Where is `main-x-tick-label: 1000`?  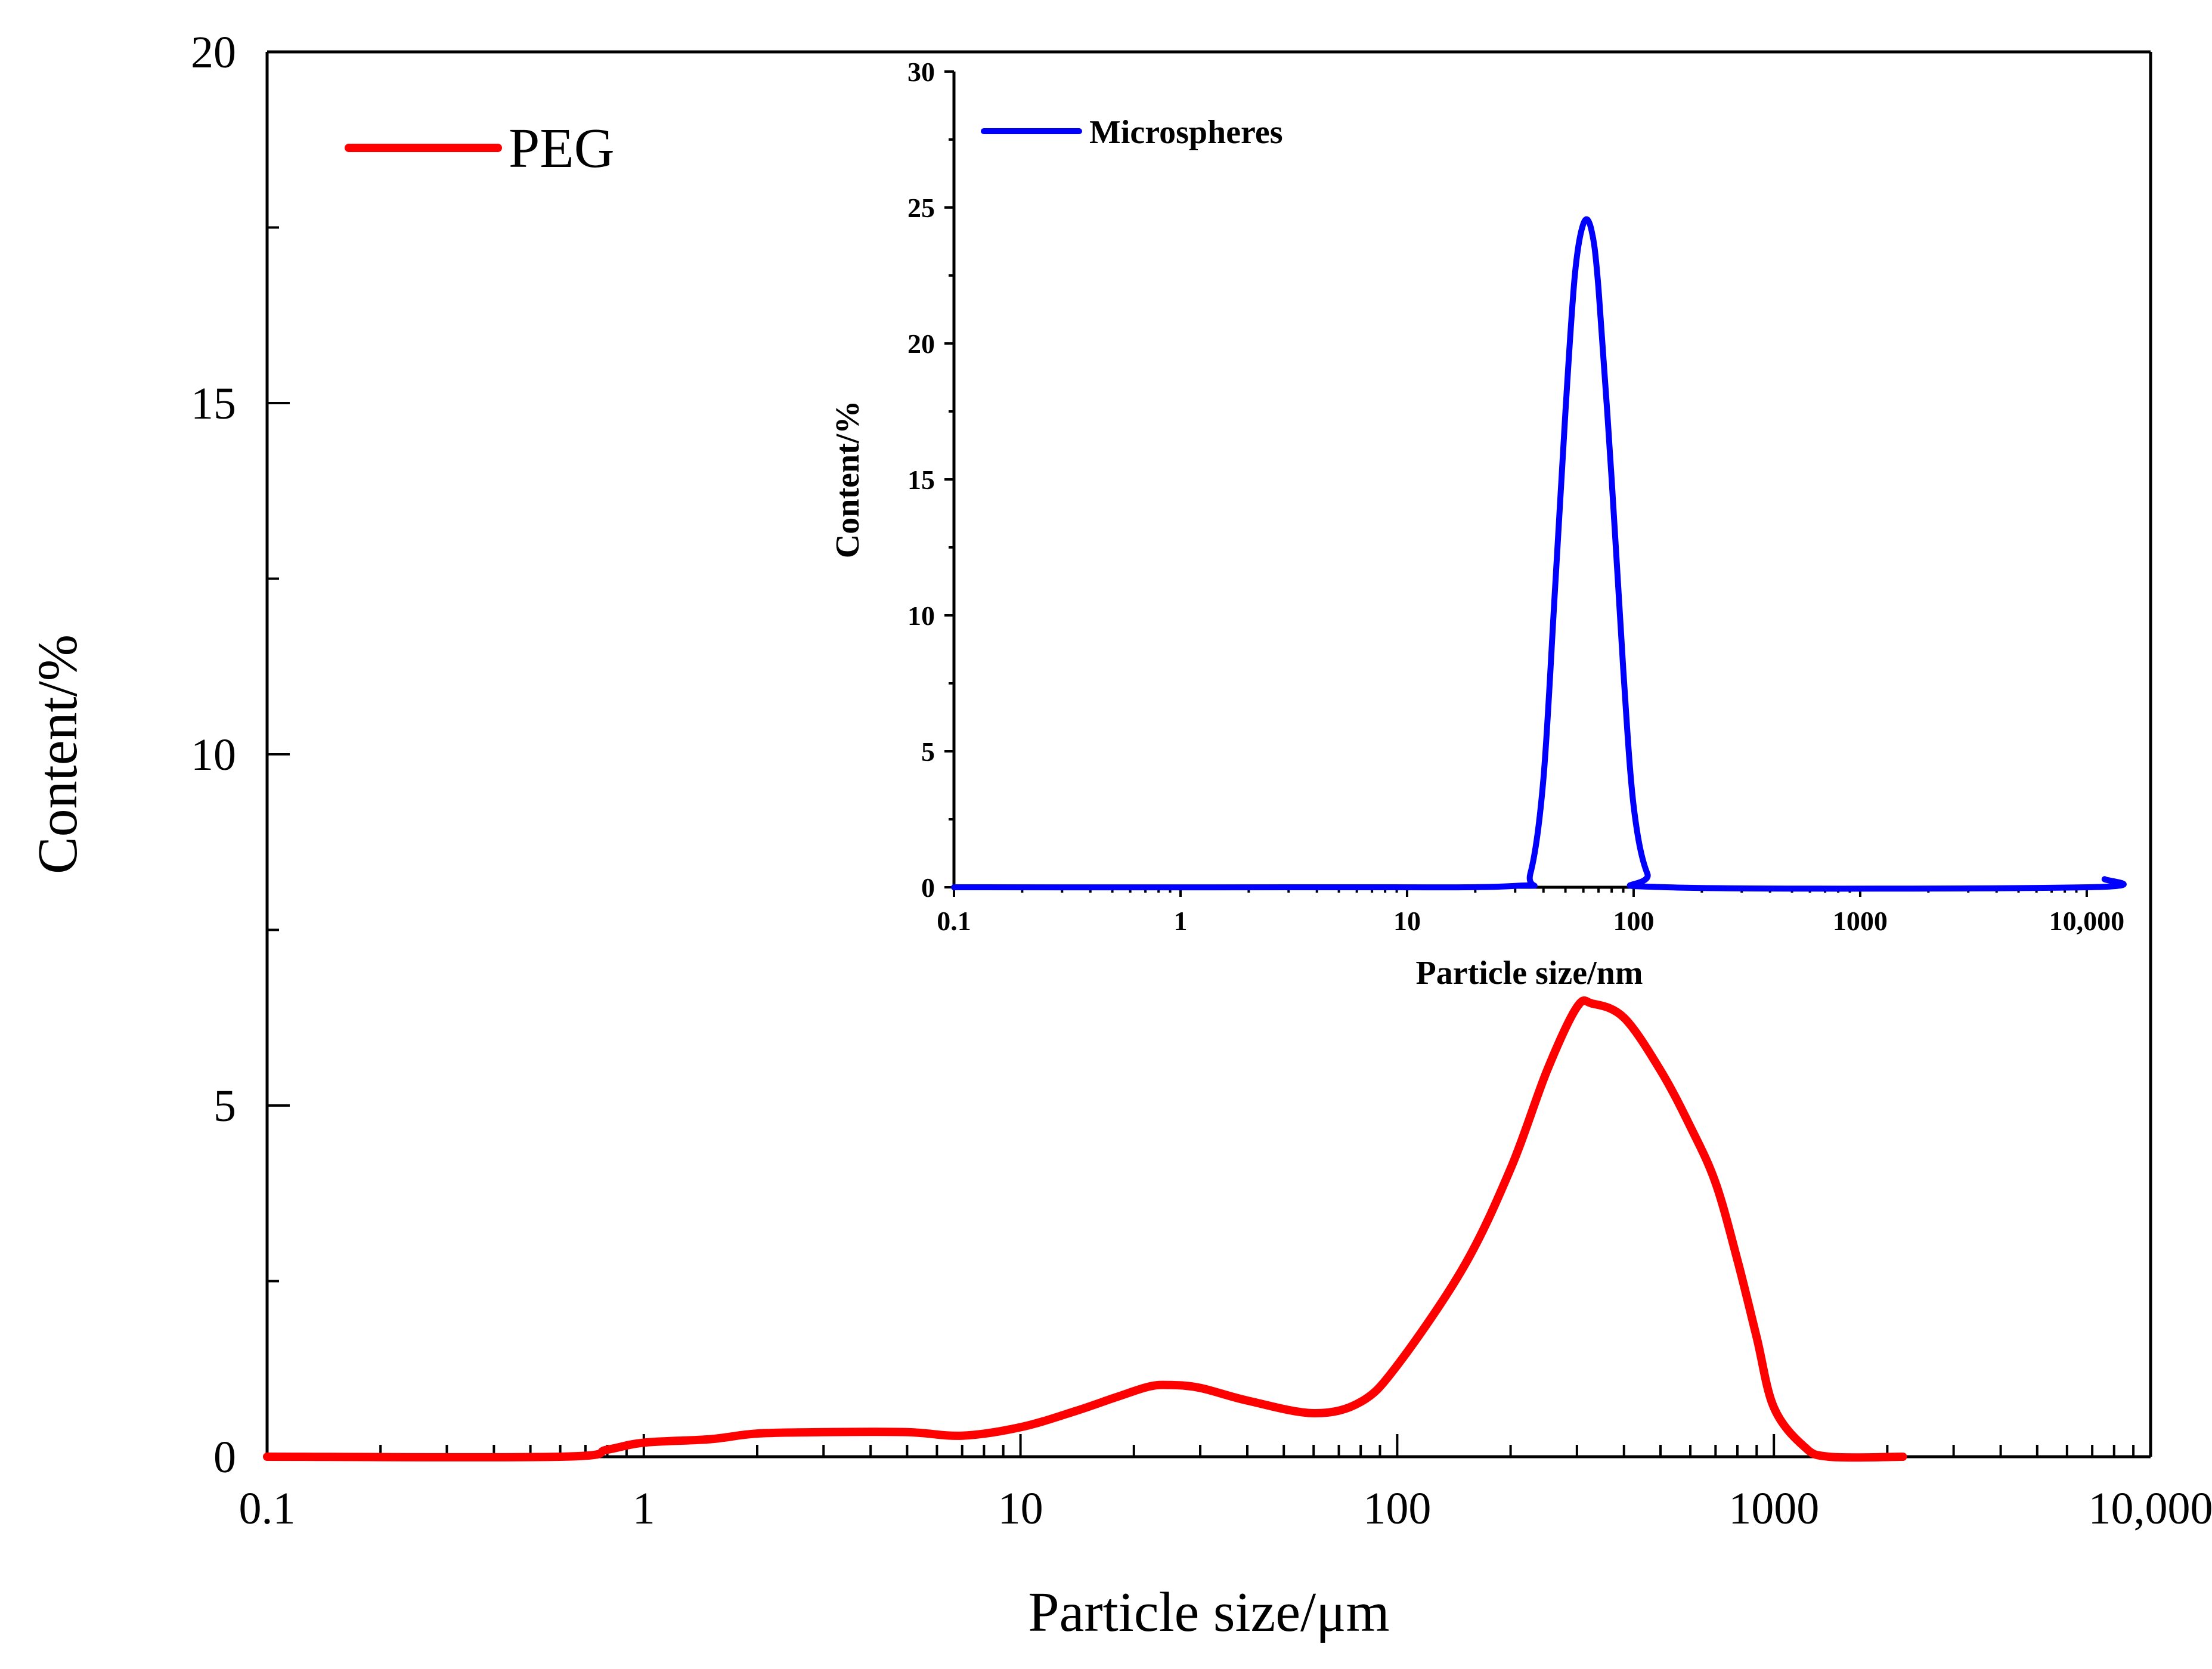
main-x-tick-label: 1000 is located at coordinates (1773, 1509).